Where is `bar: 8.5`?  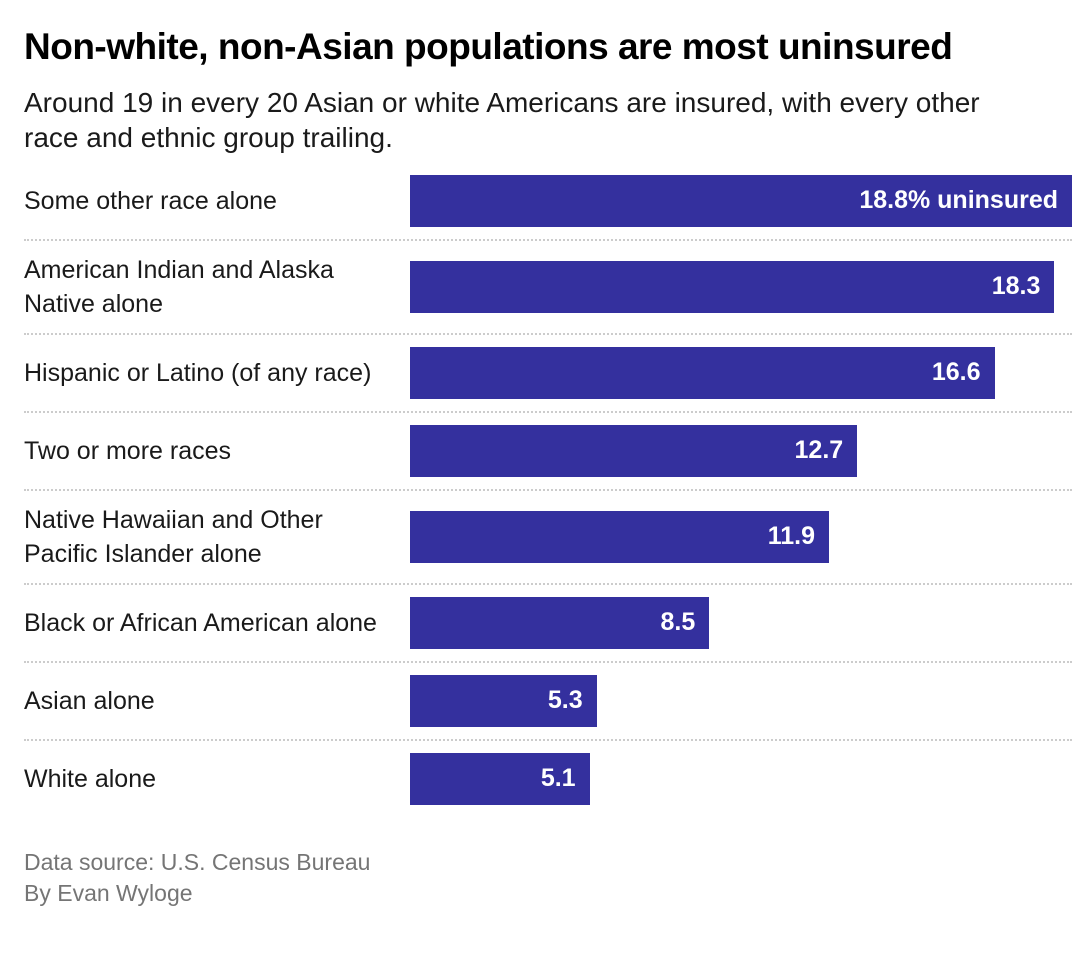 bar: 8.5 is located at coordinates (560, 622).